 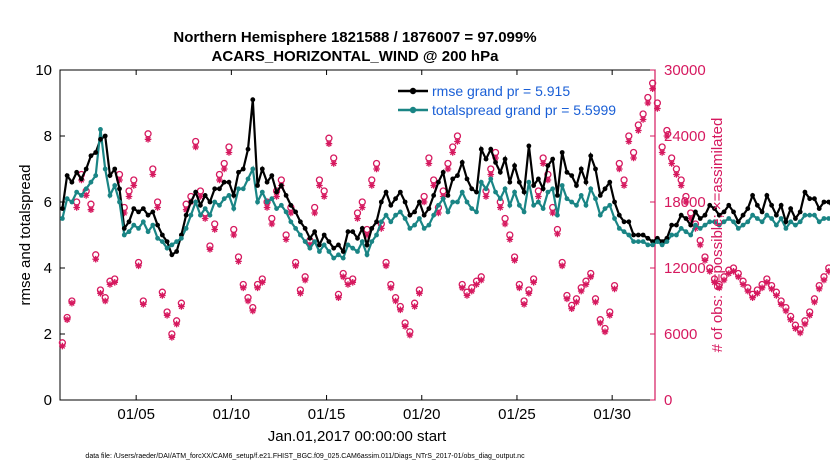 What do you see at coordinates (232, 414) in the screenshot?
I see `x-tick-label: 01/10` at bounding box center [232, 414].